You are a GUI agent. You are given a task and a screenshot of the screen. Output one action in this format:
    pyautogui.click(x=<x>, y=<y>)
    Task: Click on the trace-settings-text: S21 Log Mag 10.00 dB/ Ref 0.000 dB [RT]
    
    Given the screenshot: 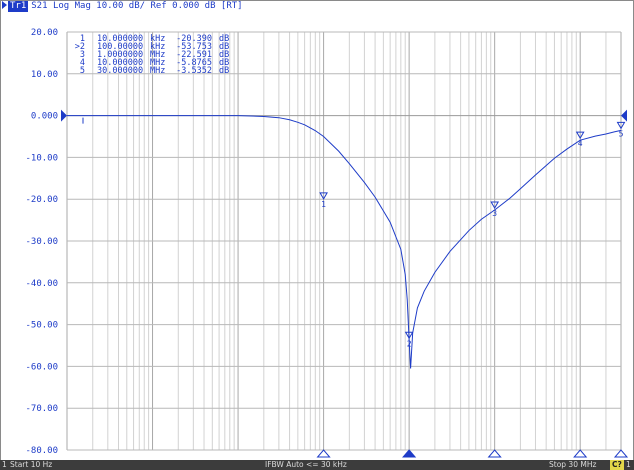 What is the action you would take?
    pyautogui.click(x=137, y=6)
    